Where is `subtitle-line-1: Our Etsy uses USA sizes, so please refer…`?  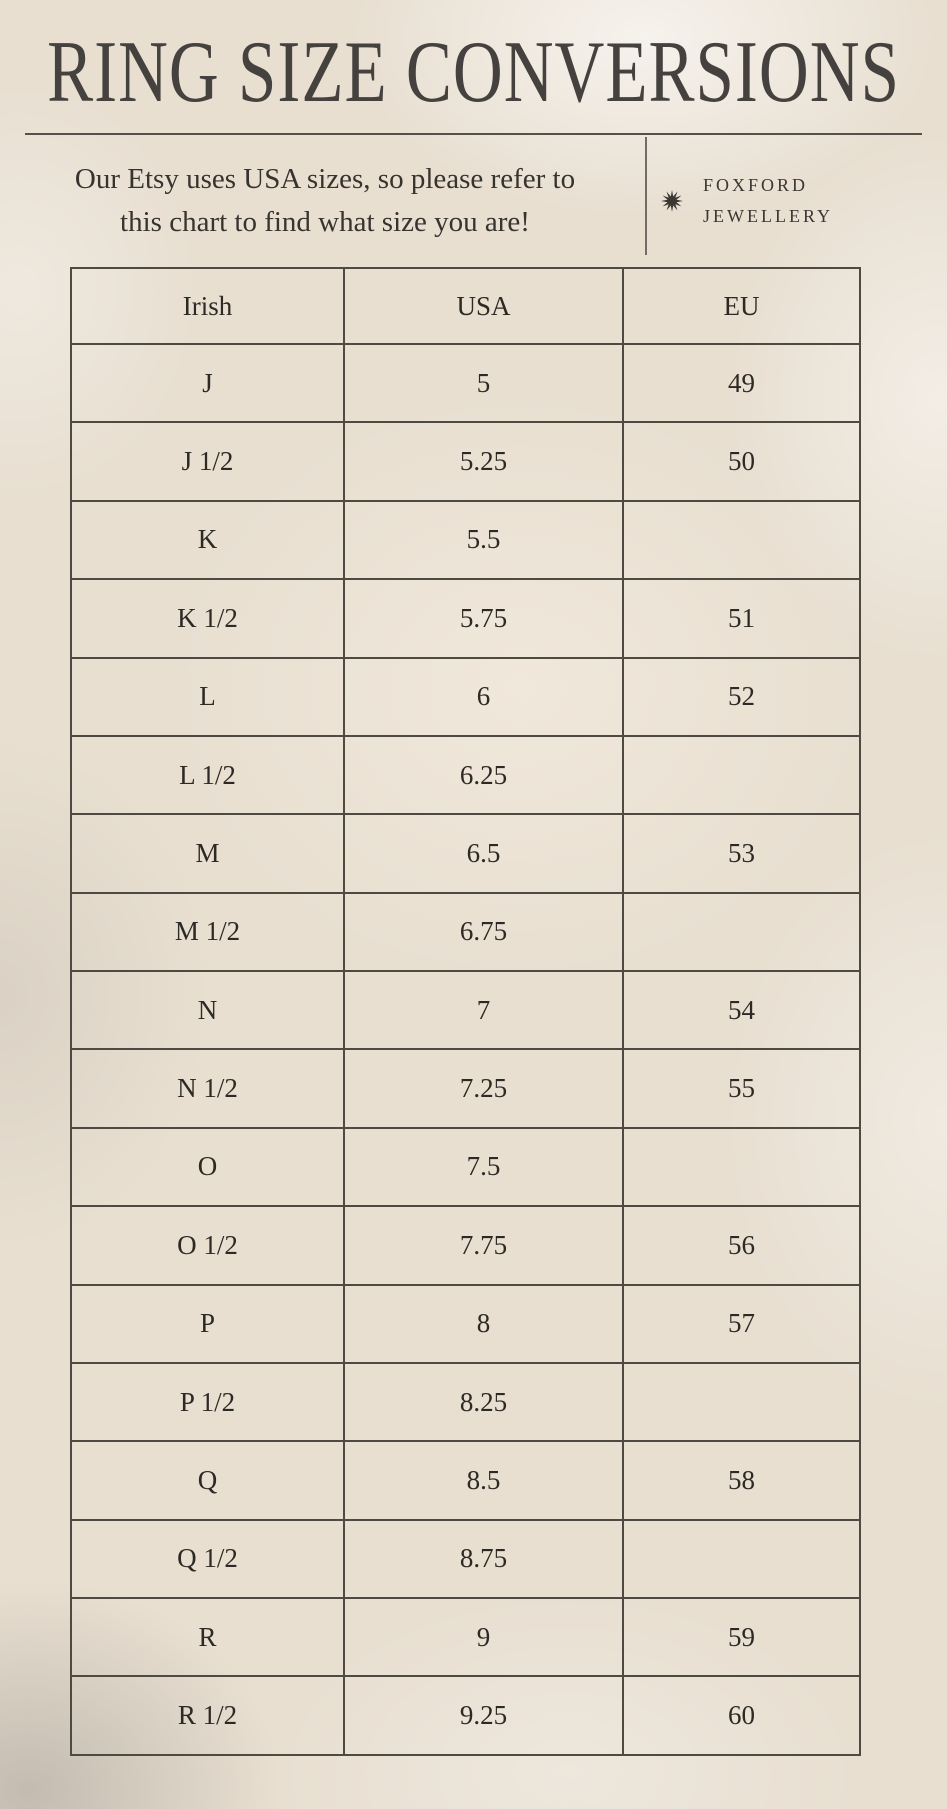
subtitle-line-1: Our Etsy uses USA sizes, so please refer… is located at coordinates (325, 179).